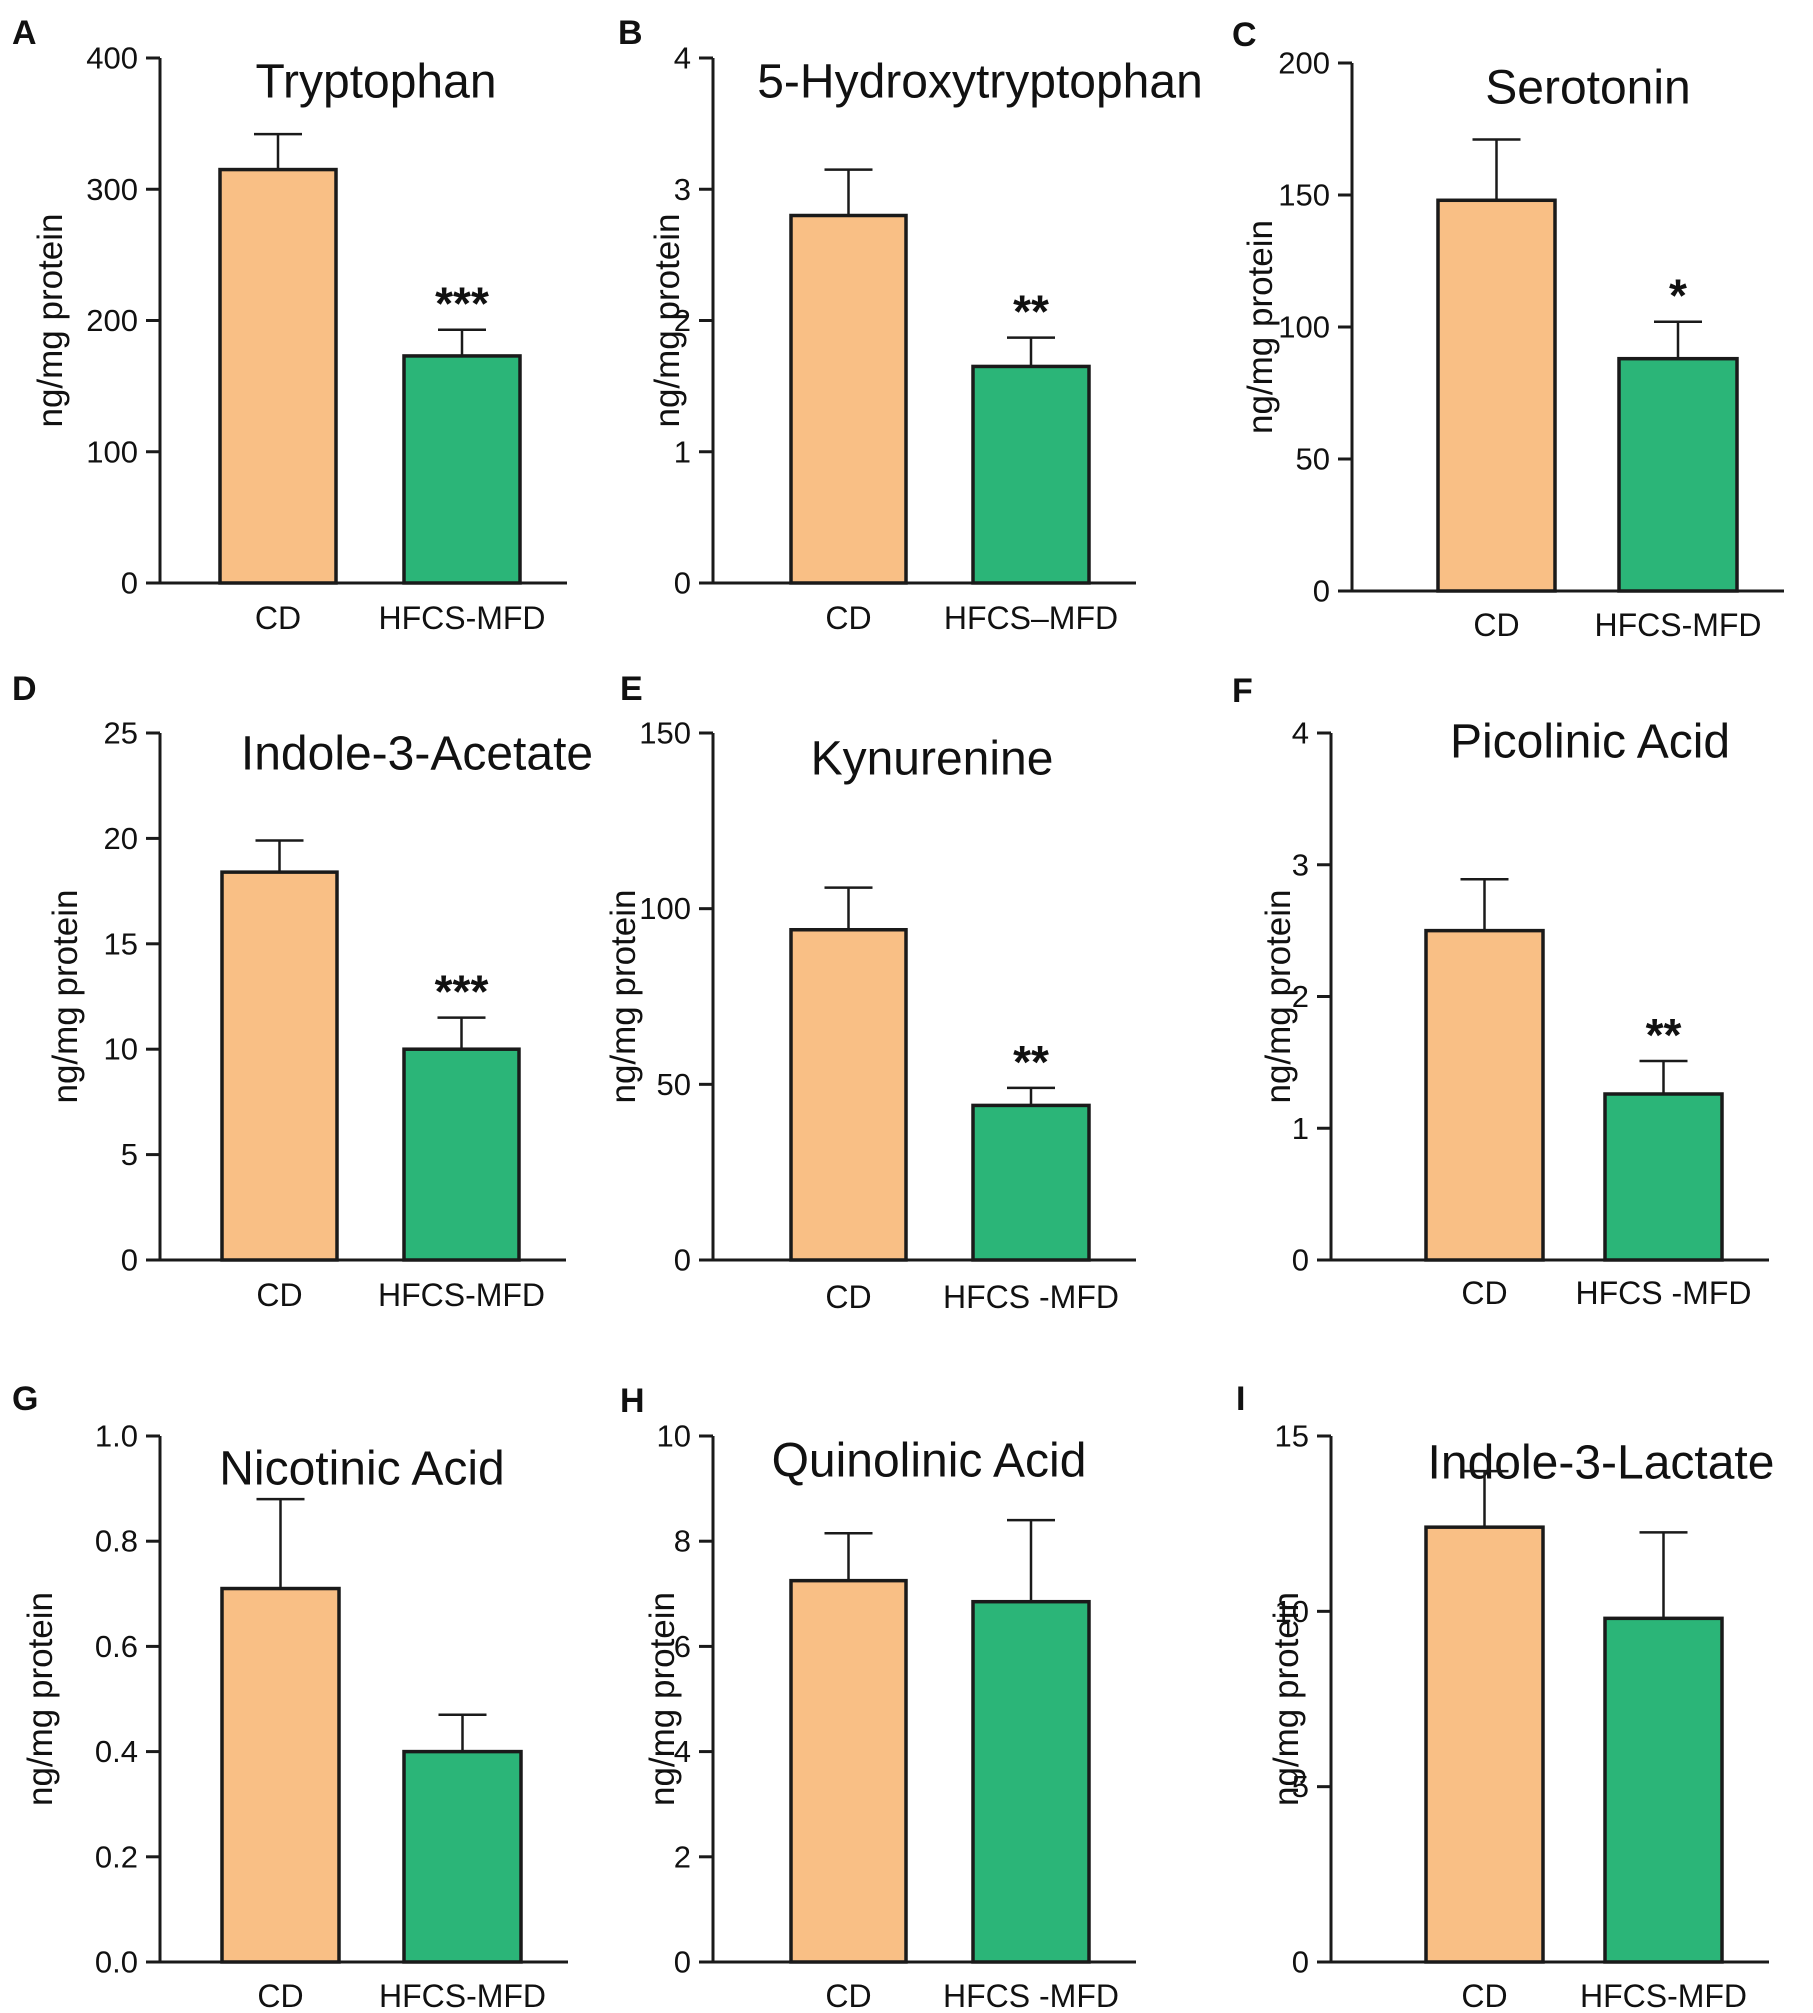 This screenshot has height=2013, width=1813. I want to click on significance-marker: *, so click(1678, 296).